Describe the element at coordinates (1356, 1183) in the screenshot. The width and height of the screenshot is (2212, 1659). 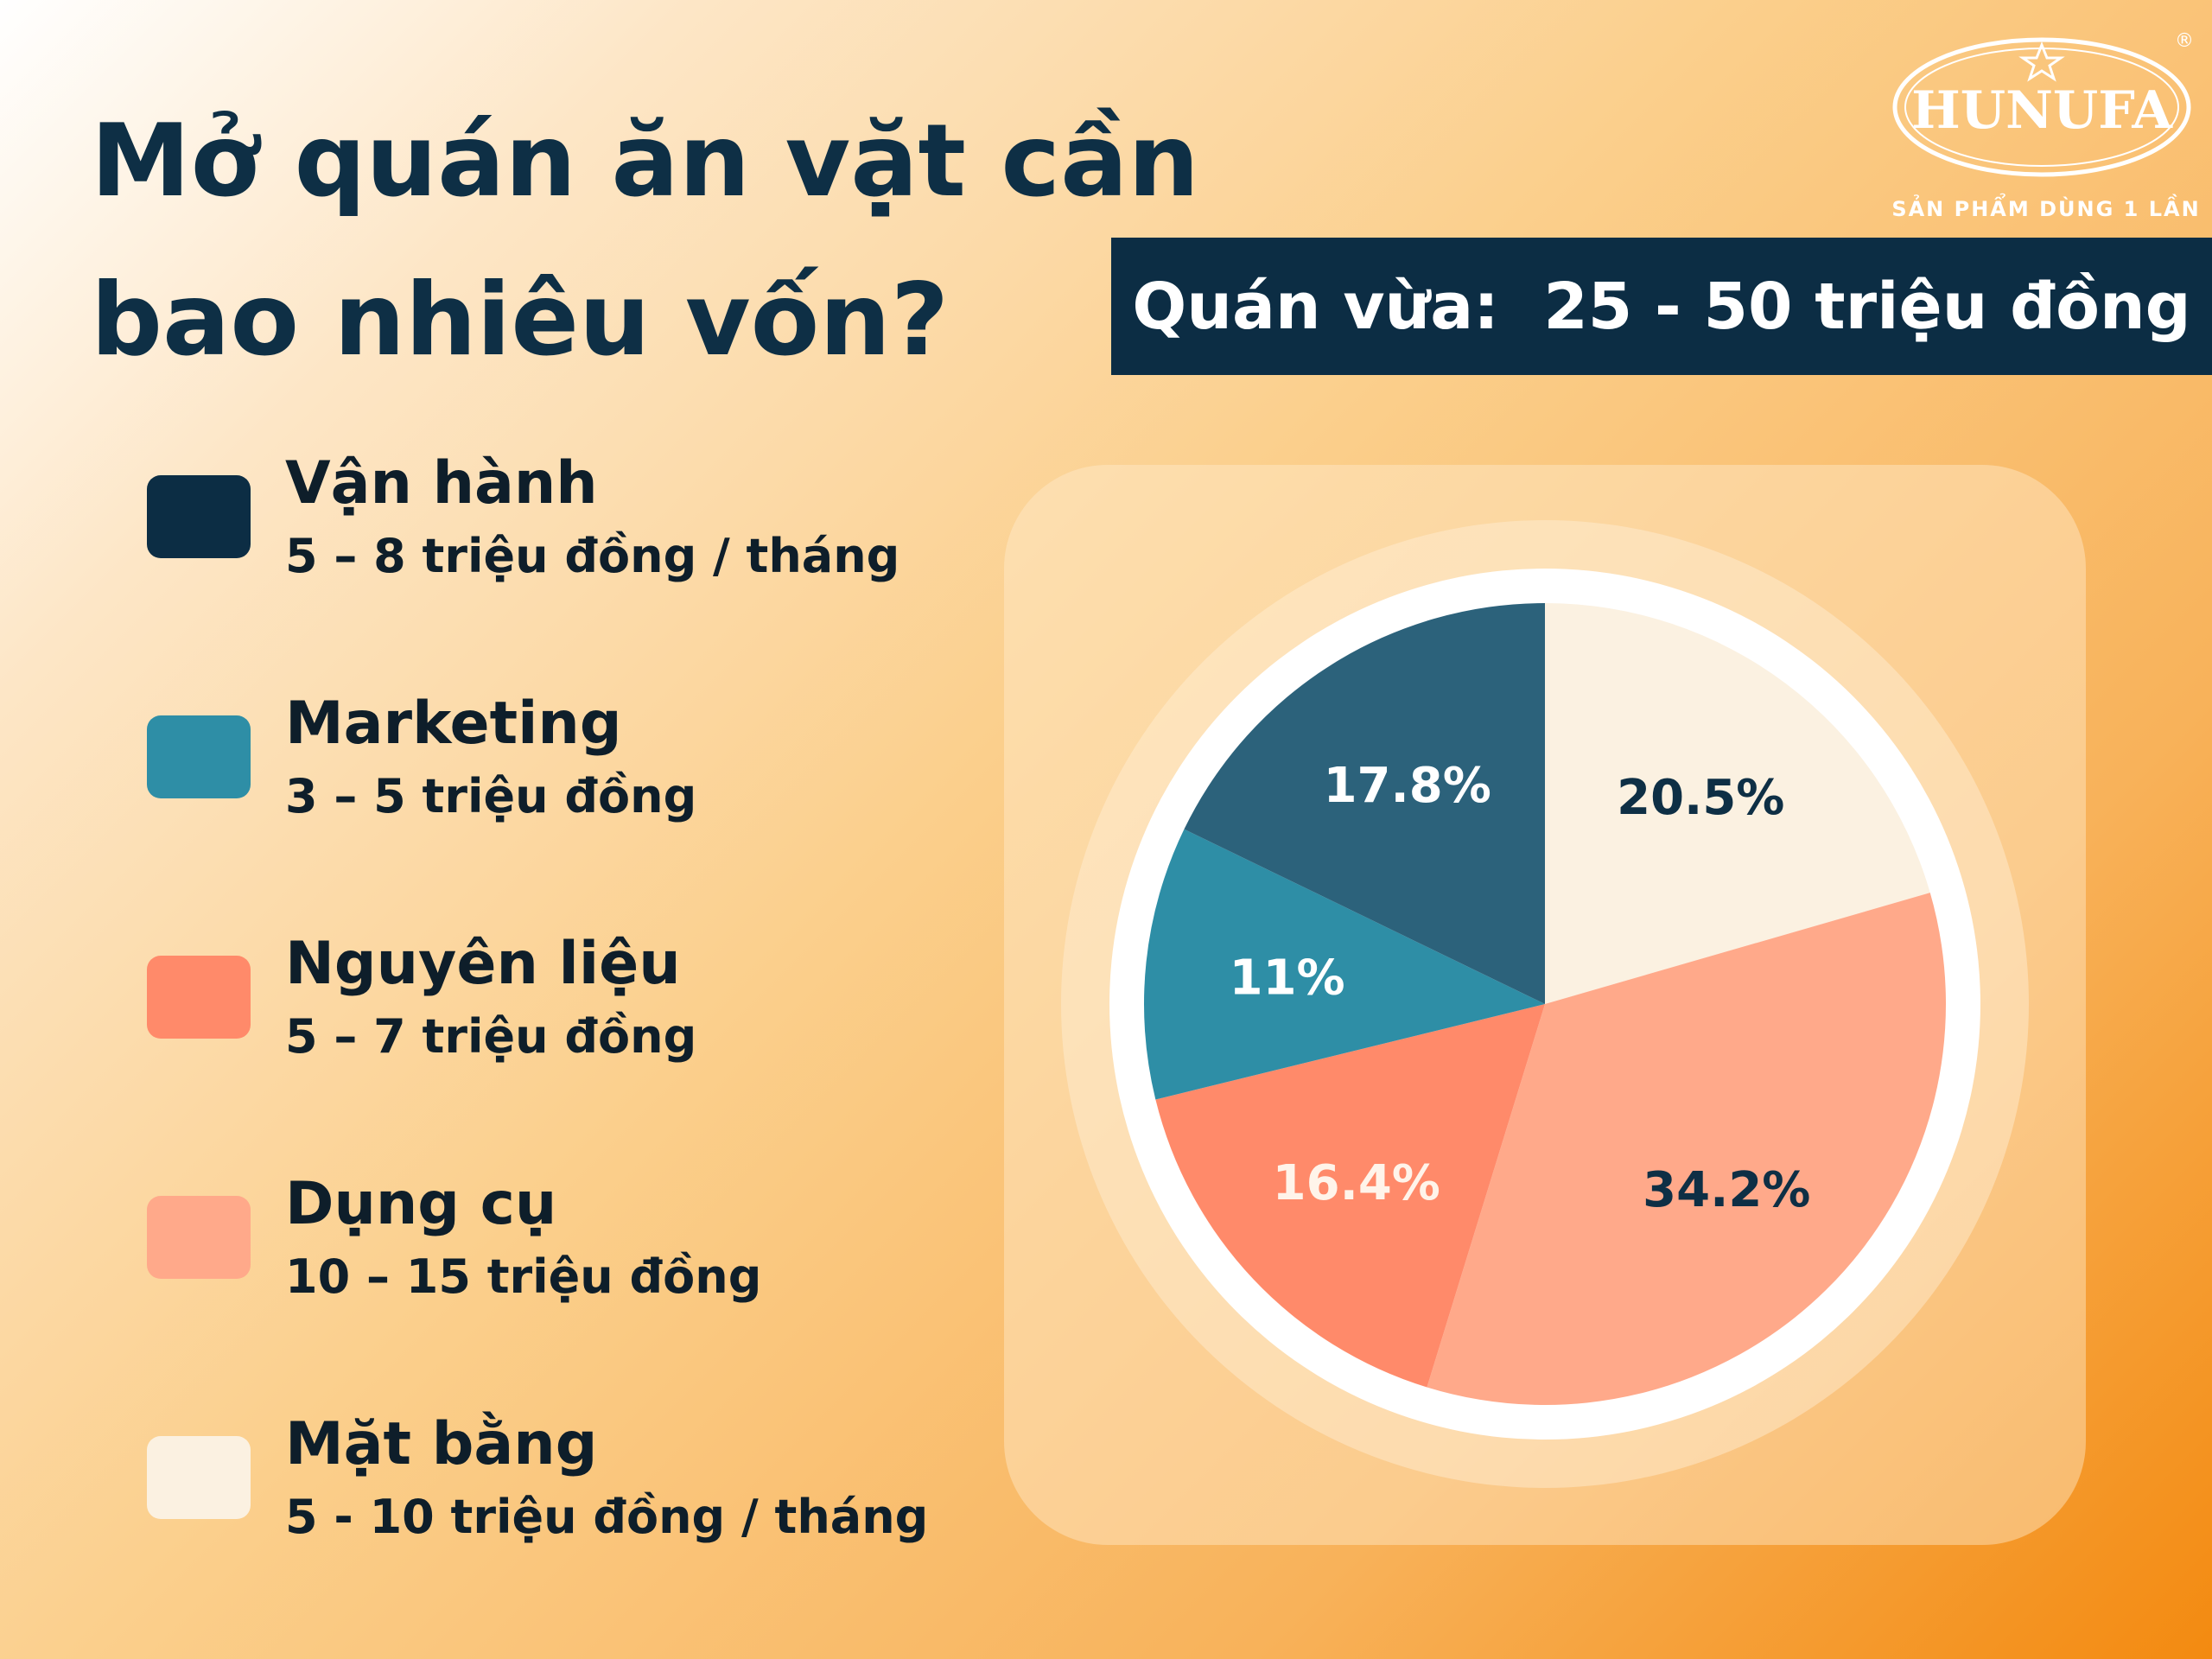
I see `pie-slice-label: 16.4%` at that location.